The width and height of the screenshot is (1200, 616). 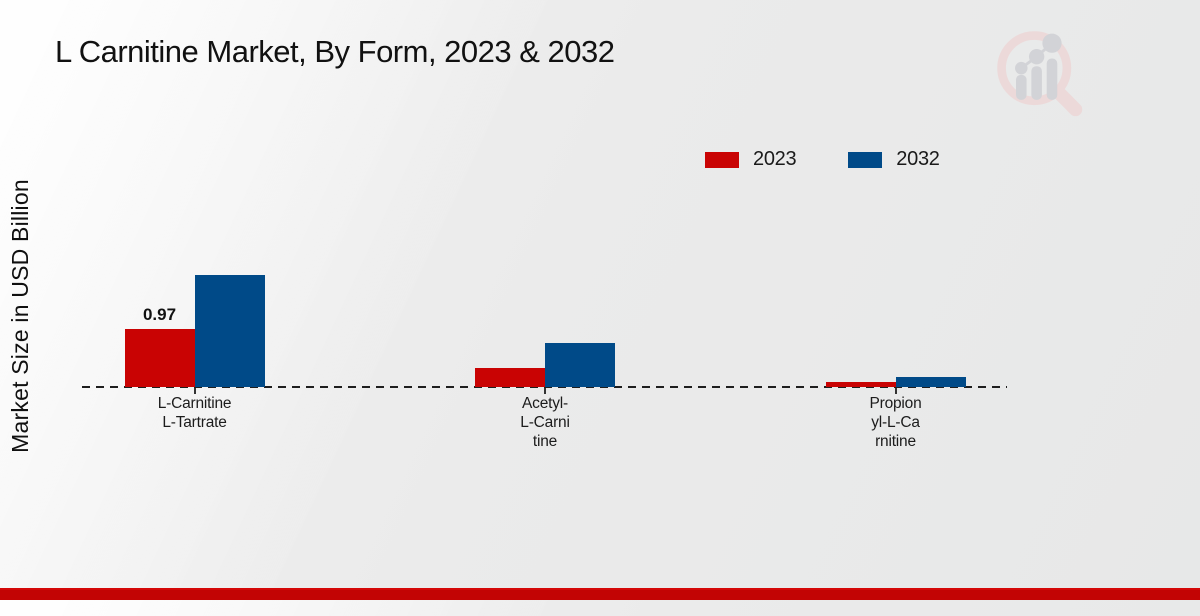 I want to click on legend-label: 2032, so click(x=918, y=159).